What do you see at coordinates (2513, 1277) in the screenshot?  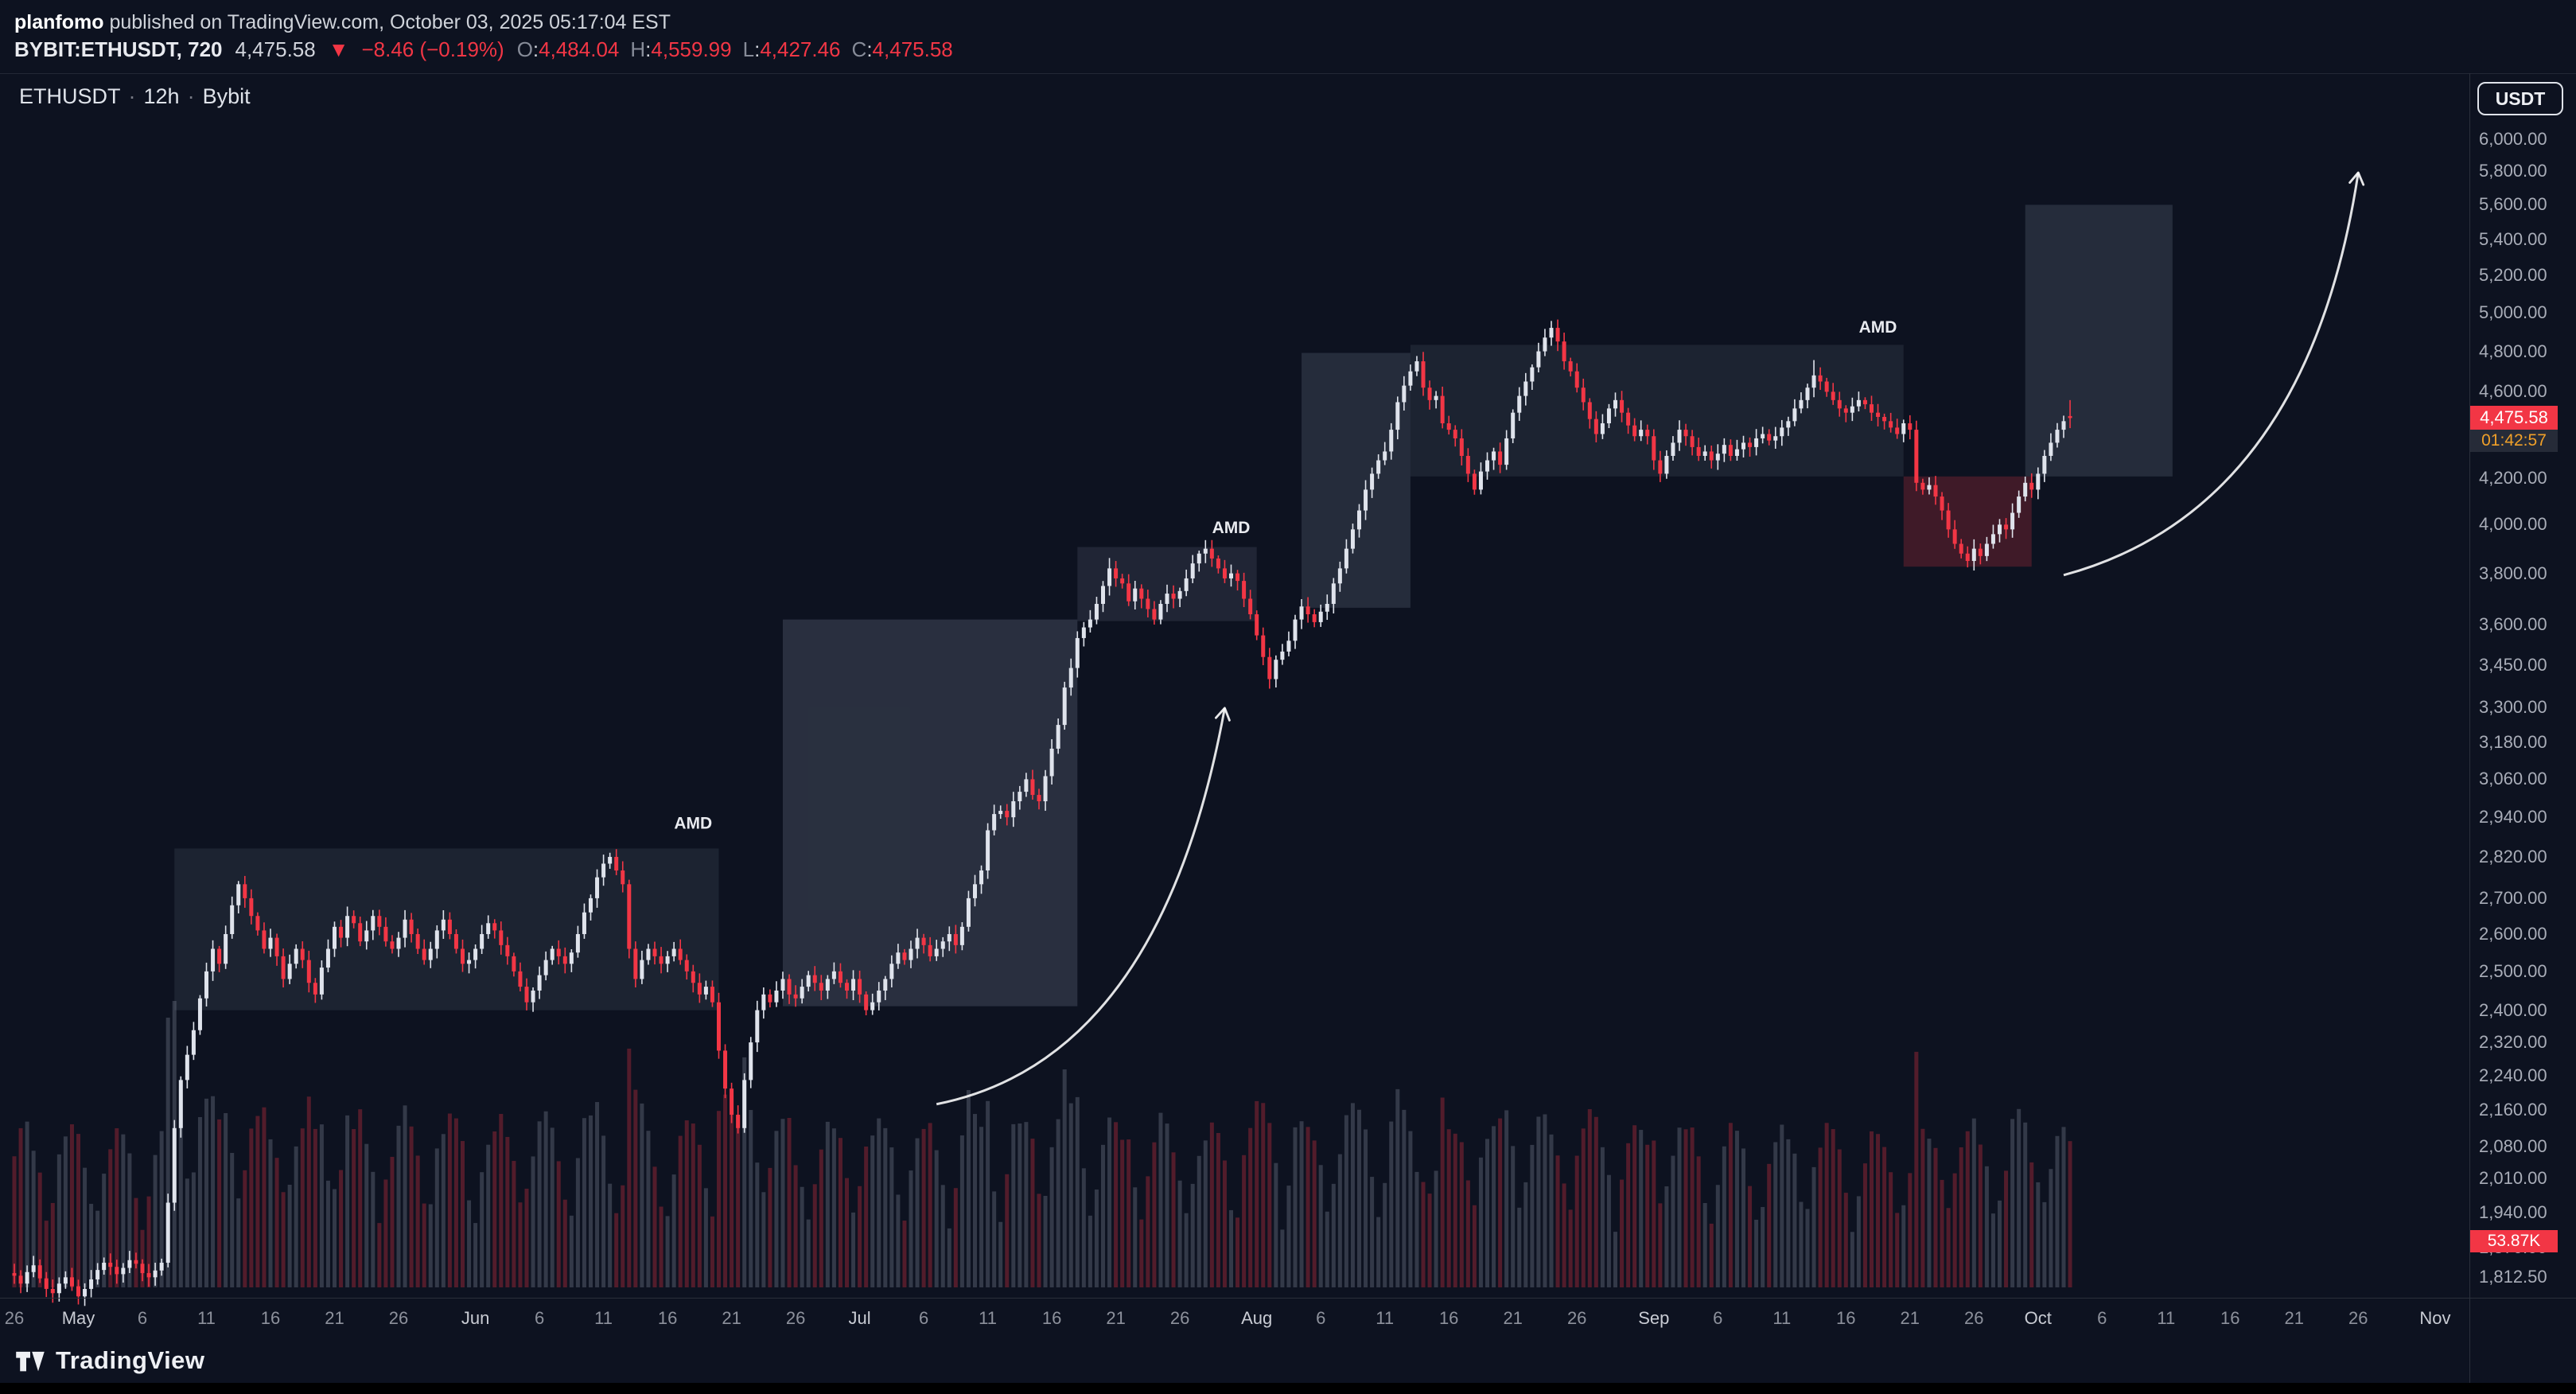 I see `price-tick-label: 1,812.50` at bounding box center [2513, 1277].